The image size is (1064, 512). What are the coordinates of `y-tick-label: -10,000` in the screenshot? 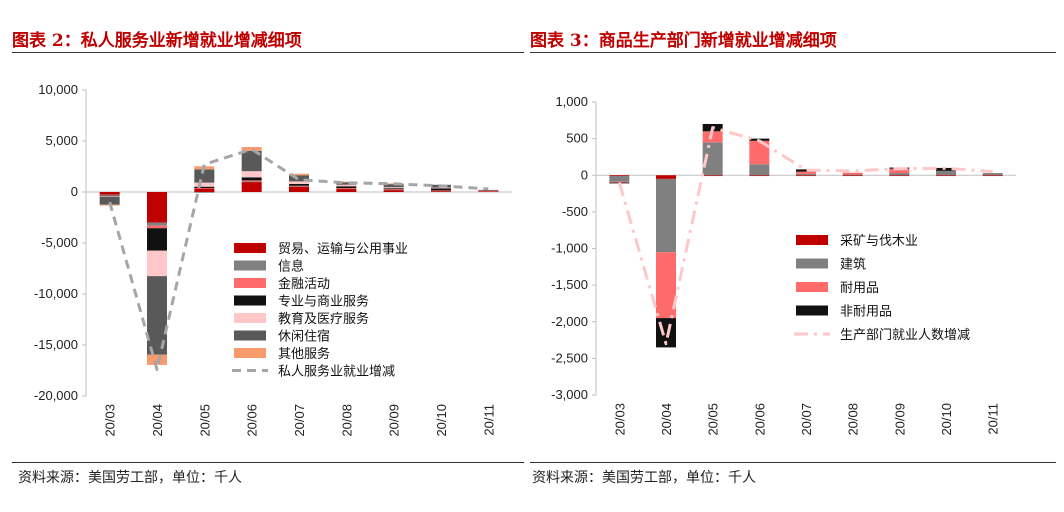 It's located at (56, 293).